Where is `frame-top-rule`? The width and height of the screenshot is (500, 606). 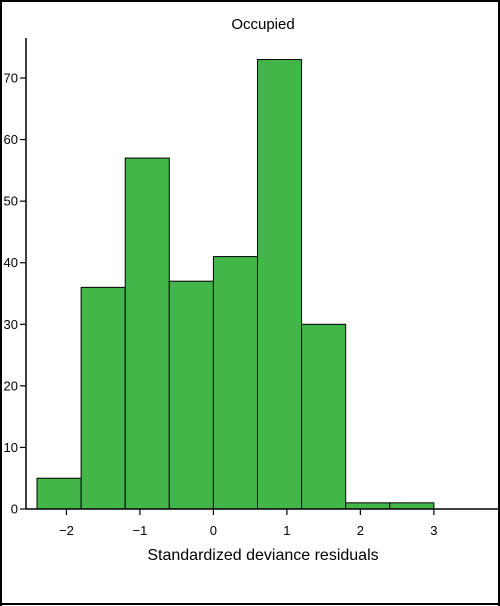
frame-top-rule is located at coordinates (250, 1).